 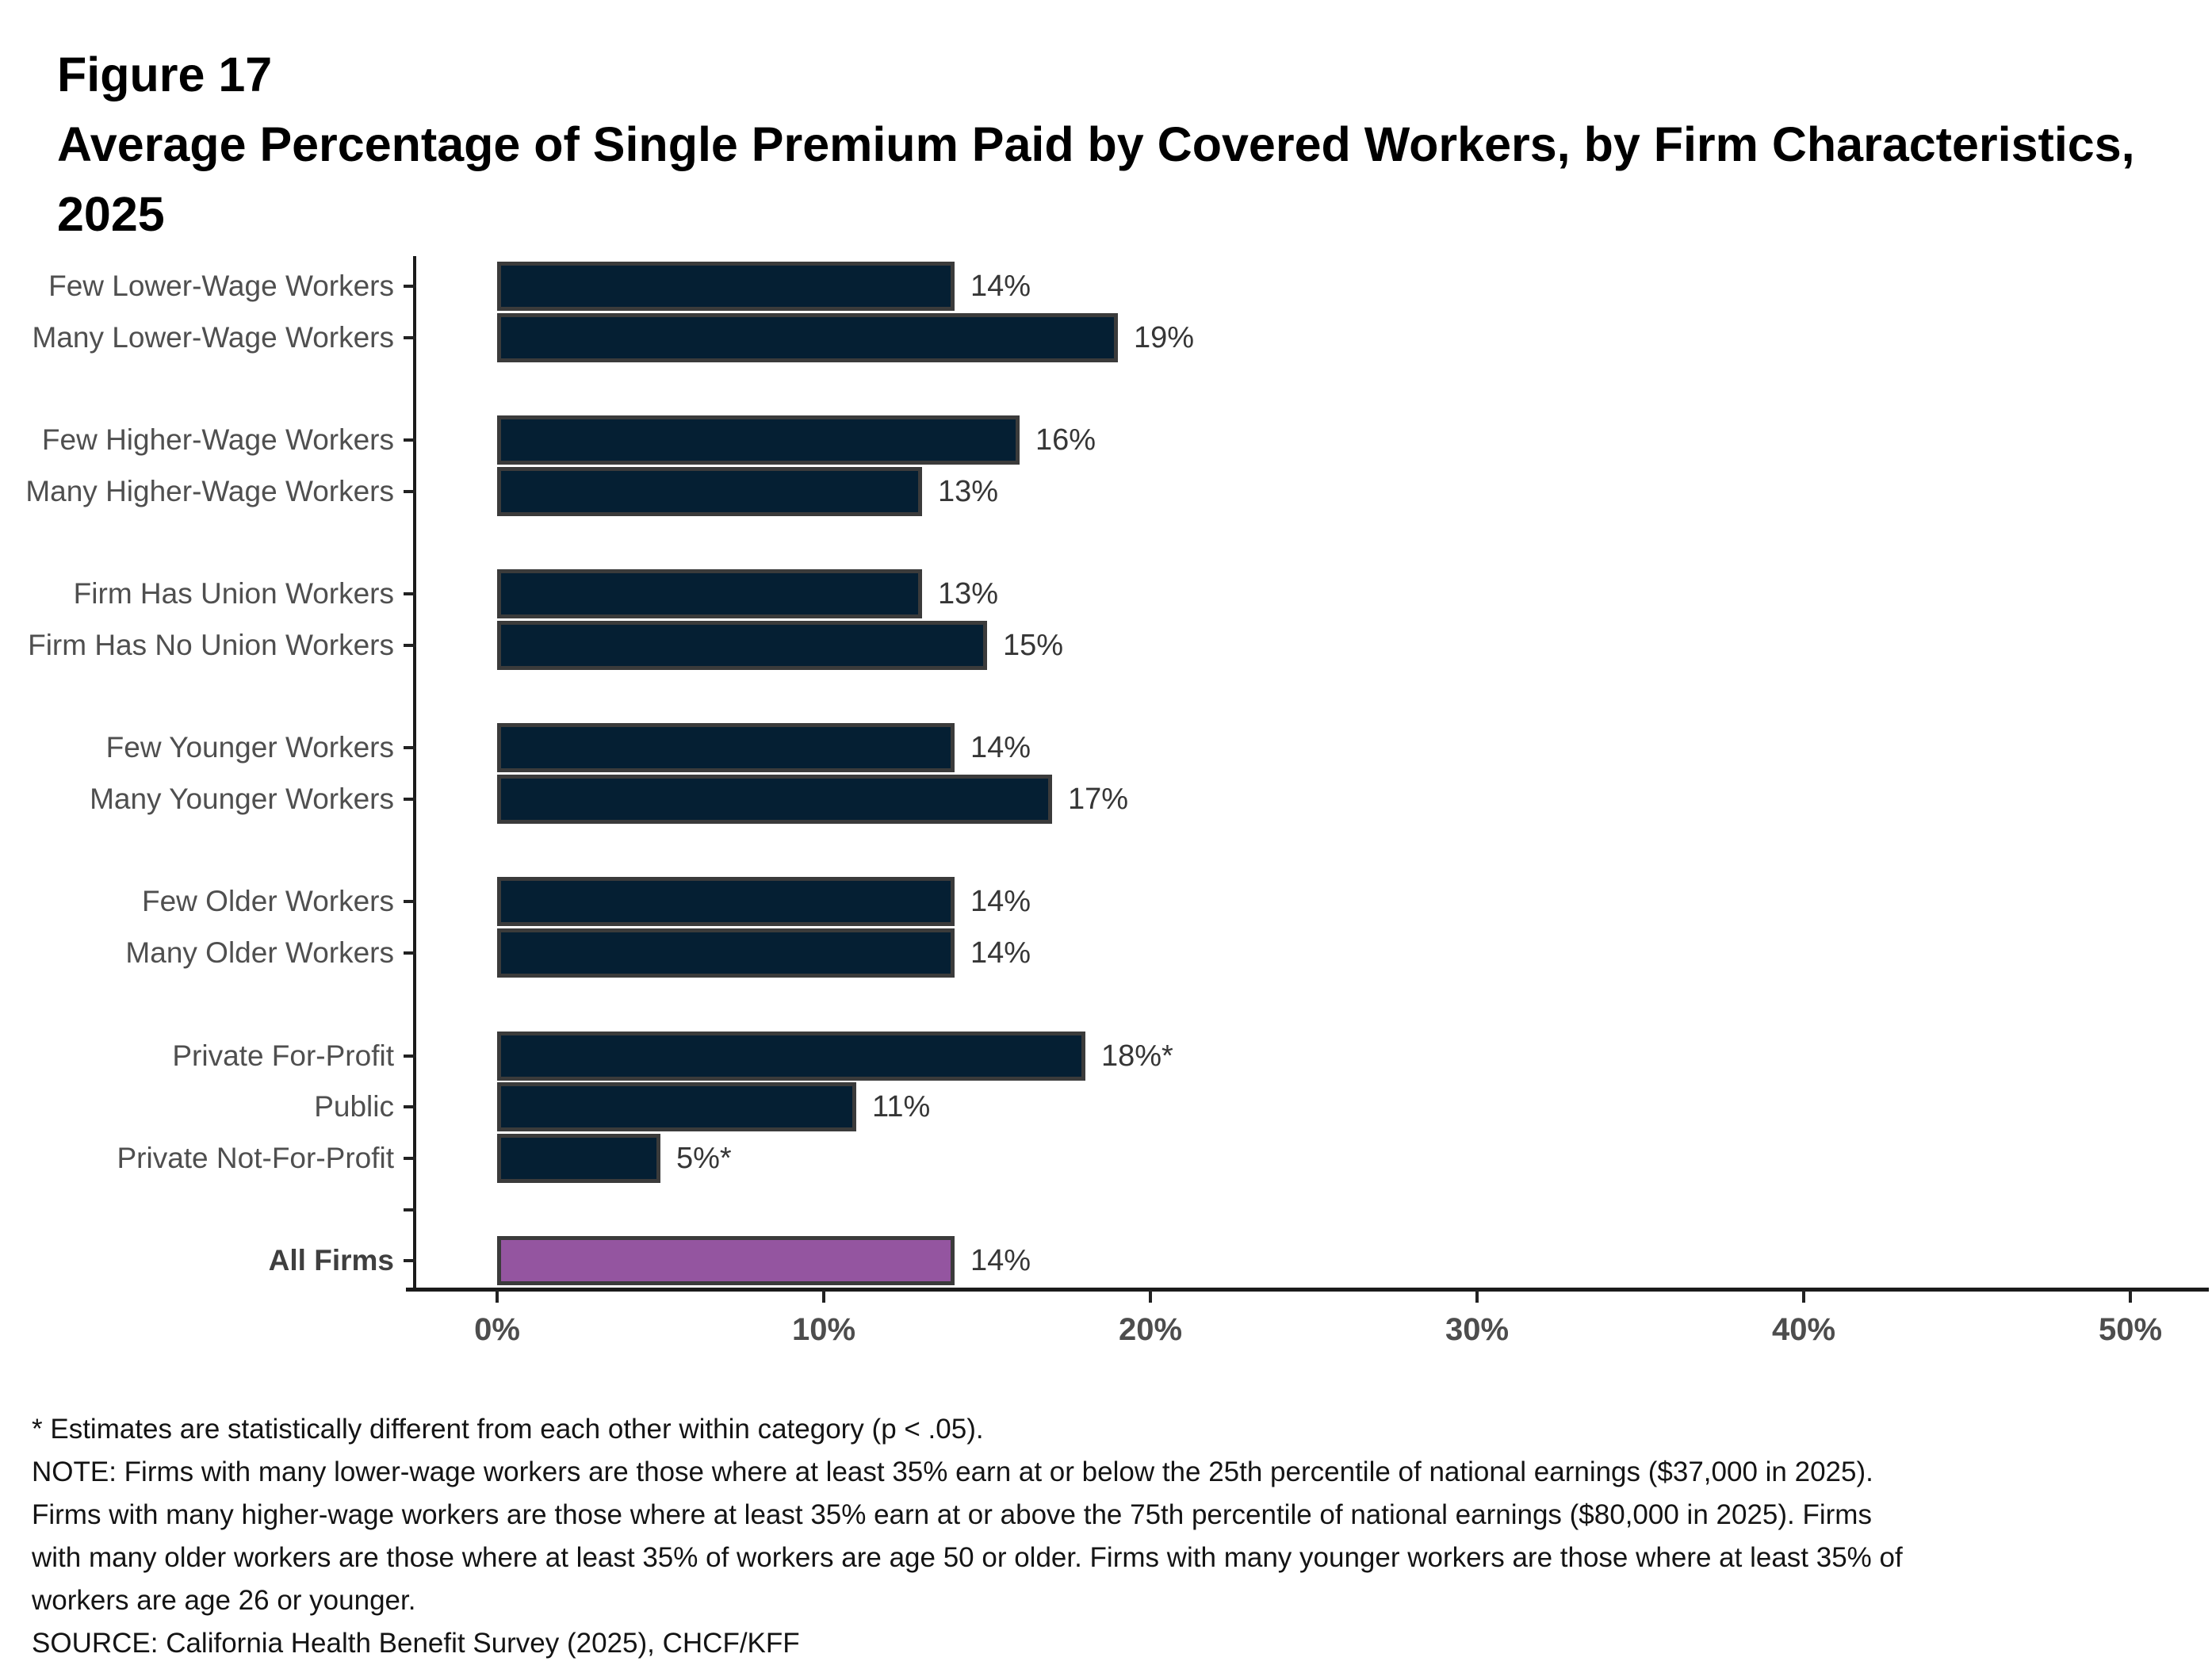 What do you see at coordinates (242, 799) in the screenshot?
I see `category-label: Many Younger Workers` at bounding box center [242, 799].